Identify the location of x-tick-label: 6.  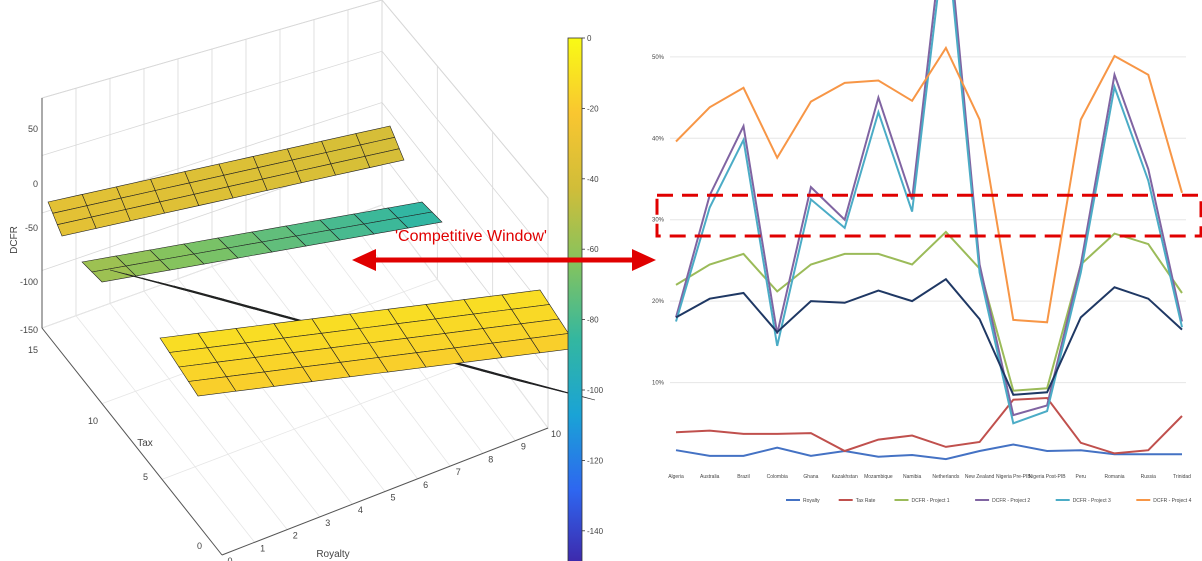
(425, 485).